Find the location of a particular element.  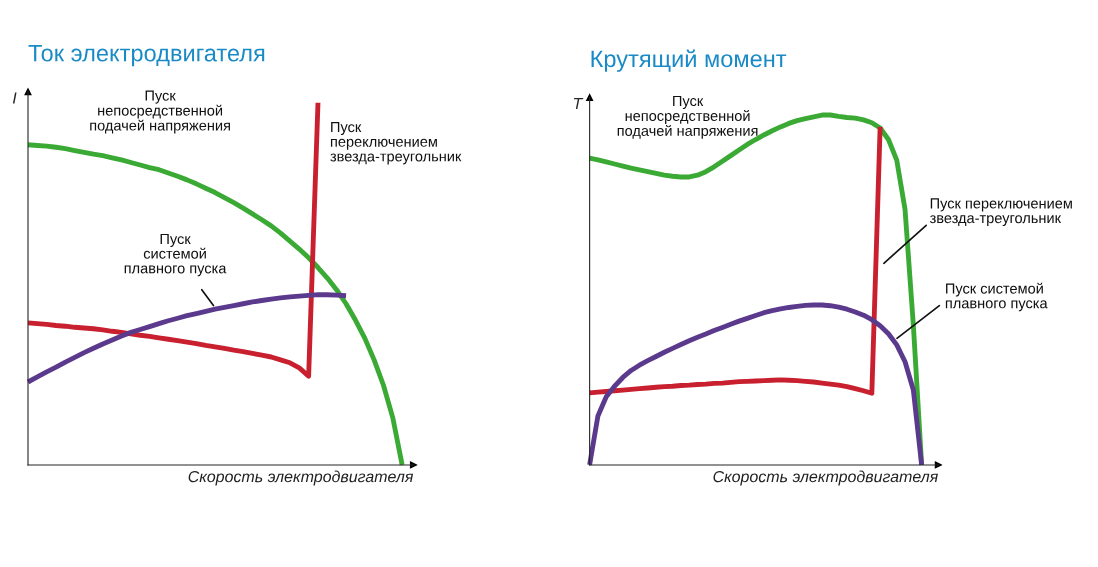

chart-title: Крутящий момент is located at coordinates (689, 60).